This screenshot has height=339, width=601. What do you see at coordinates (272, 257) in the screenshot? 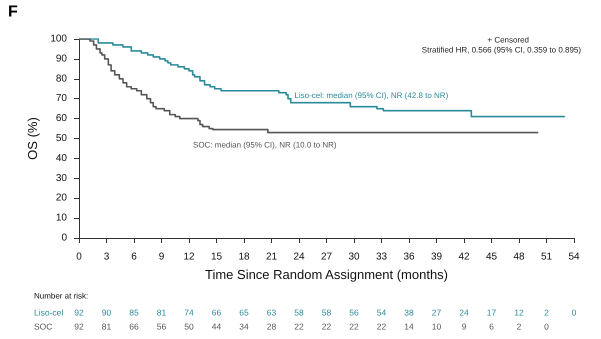
I see `x-tick-label: 21` at bounding box center [272, 257].